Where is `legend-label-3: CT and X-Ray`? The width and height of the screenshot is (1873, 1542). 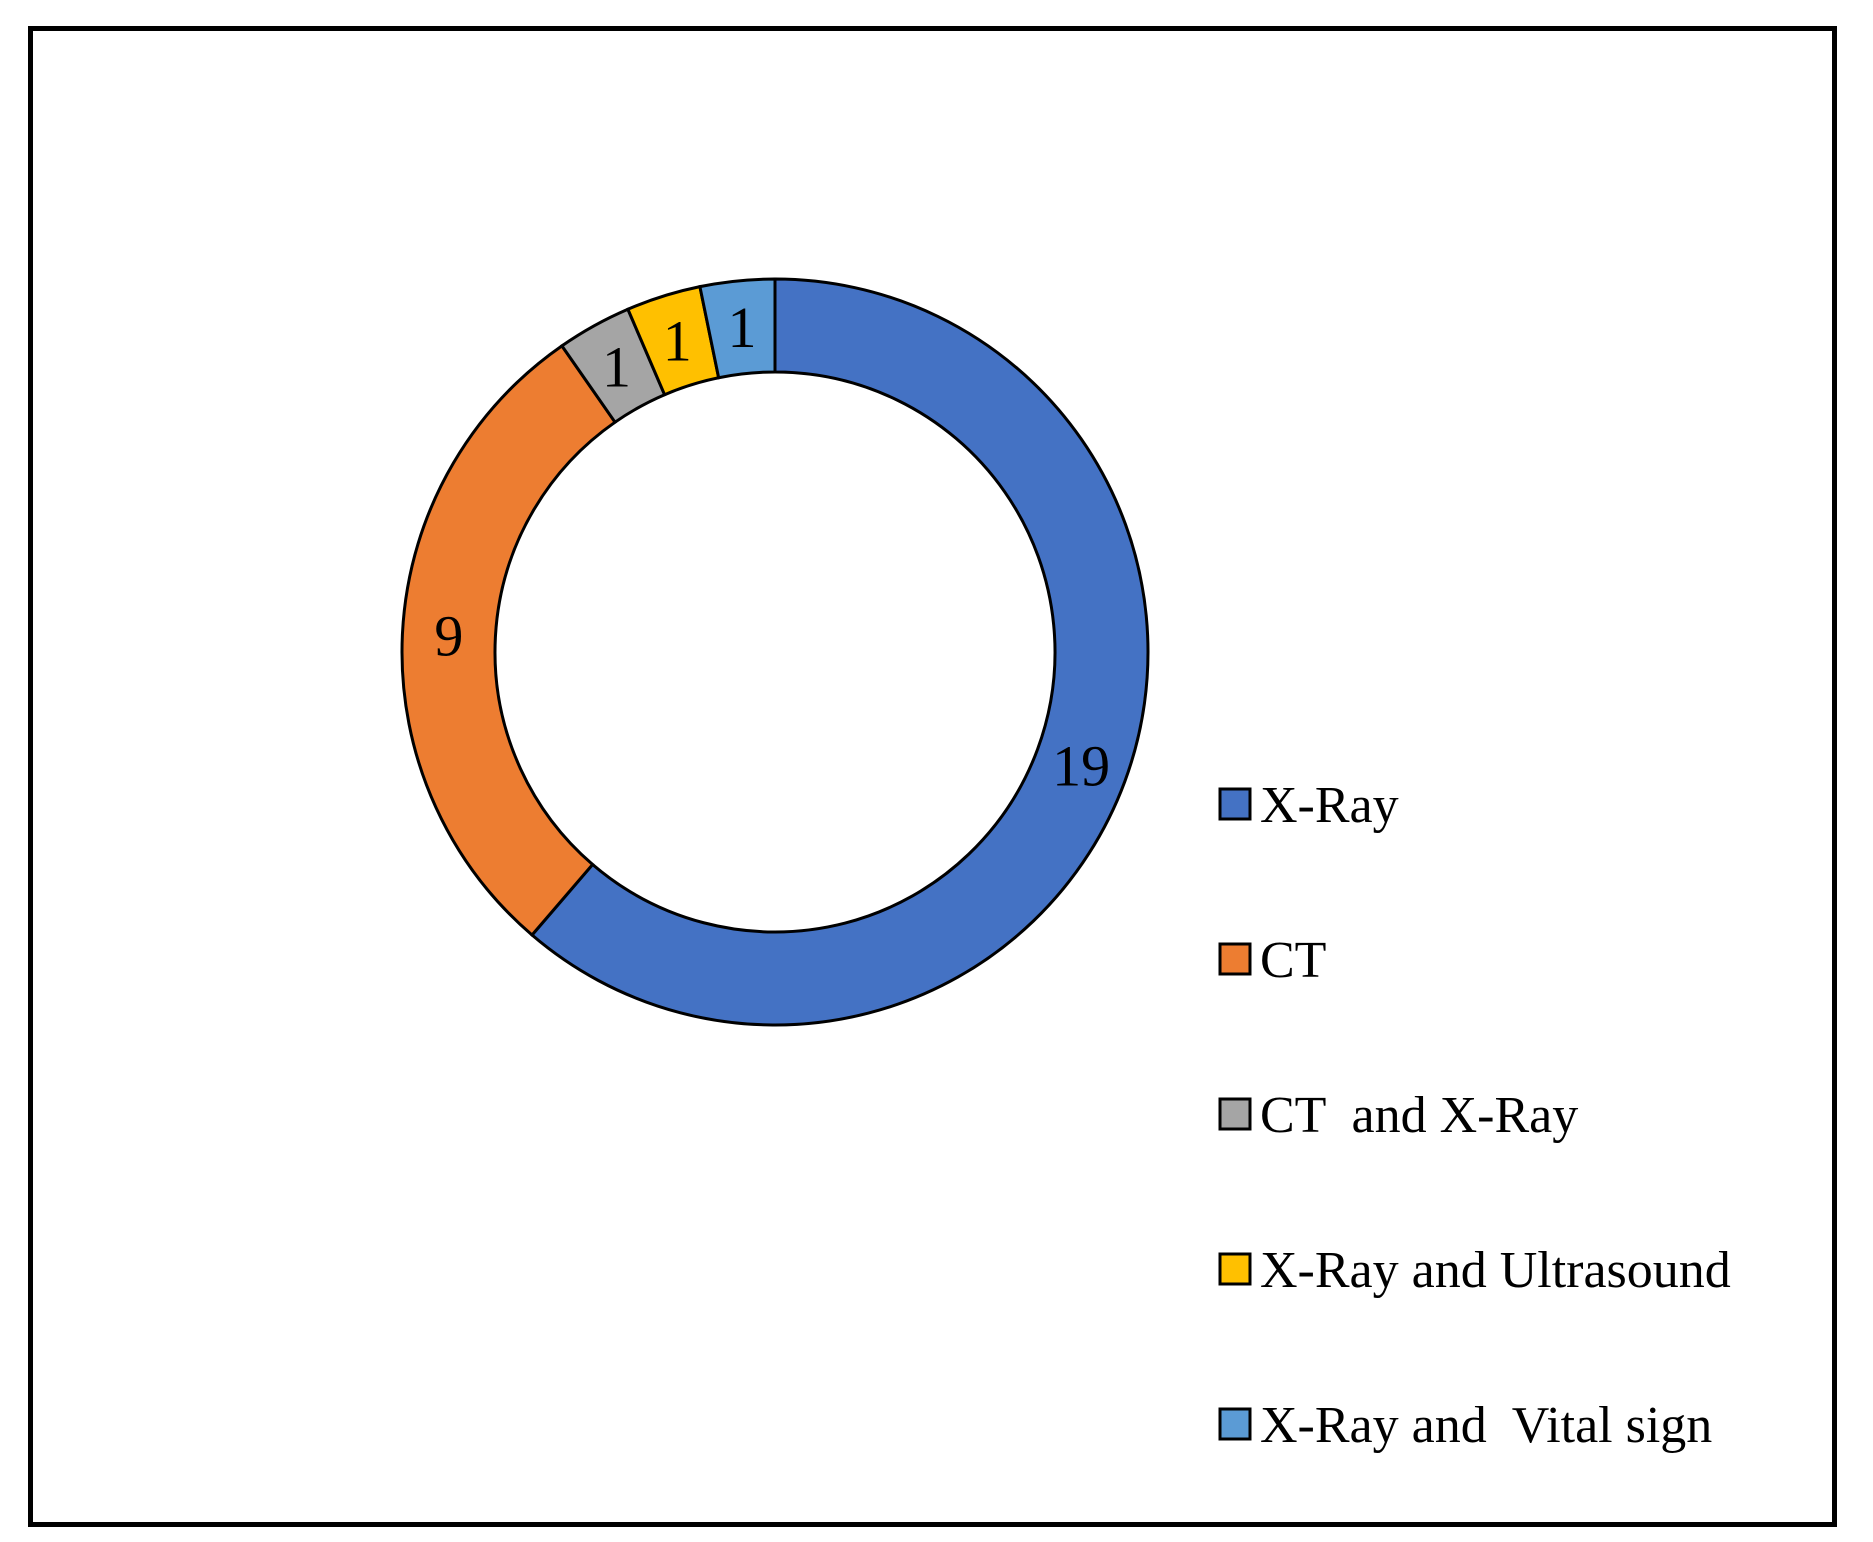 legend-label-3: CT and X-Ray is located at coordinates (1419, 1115).